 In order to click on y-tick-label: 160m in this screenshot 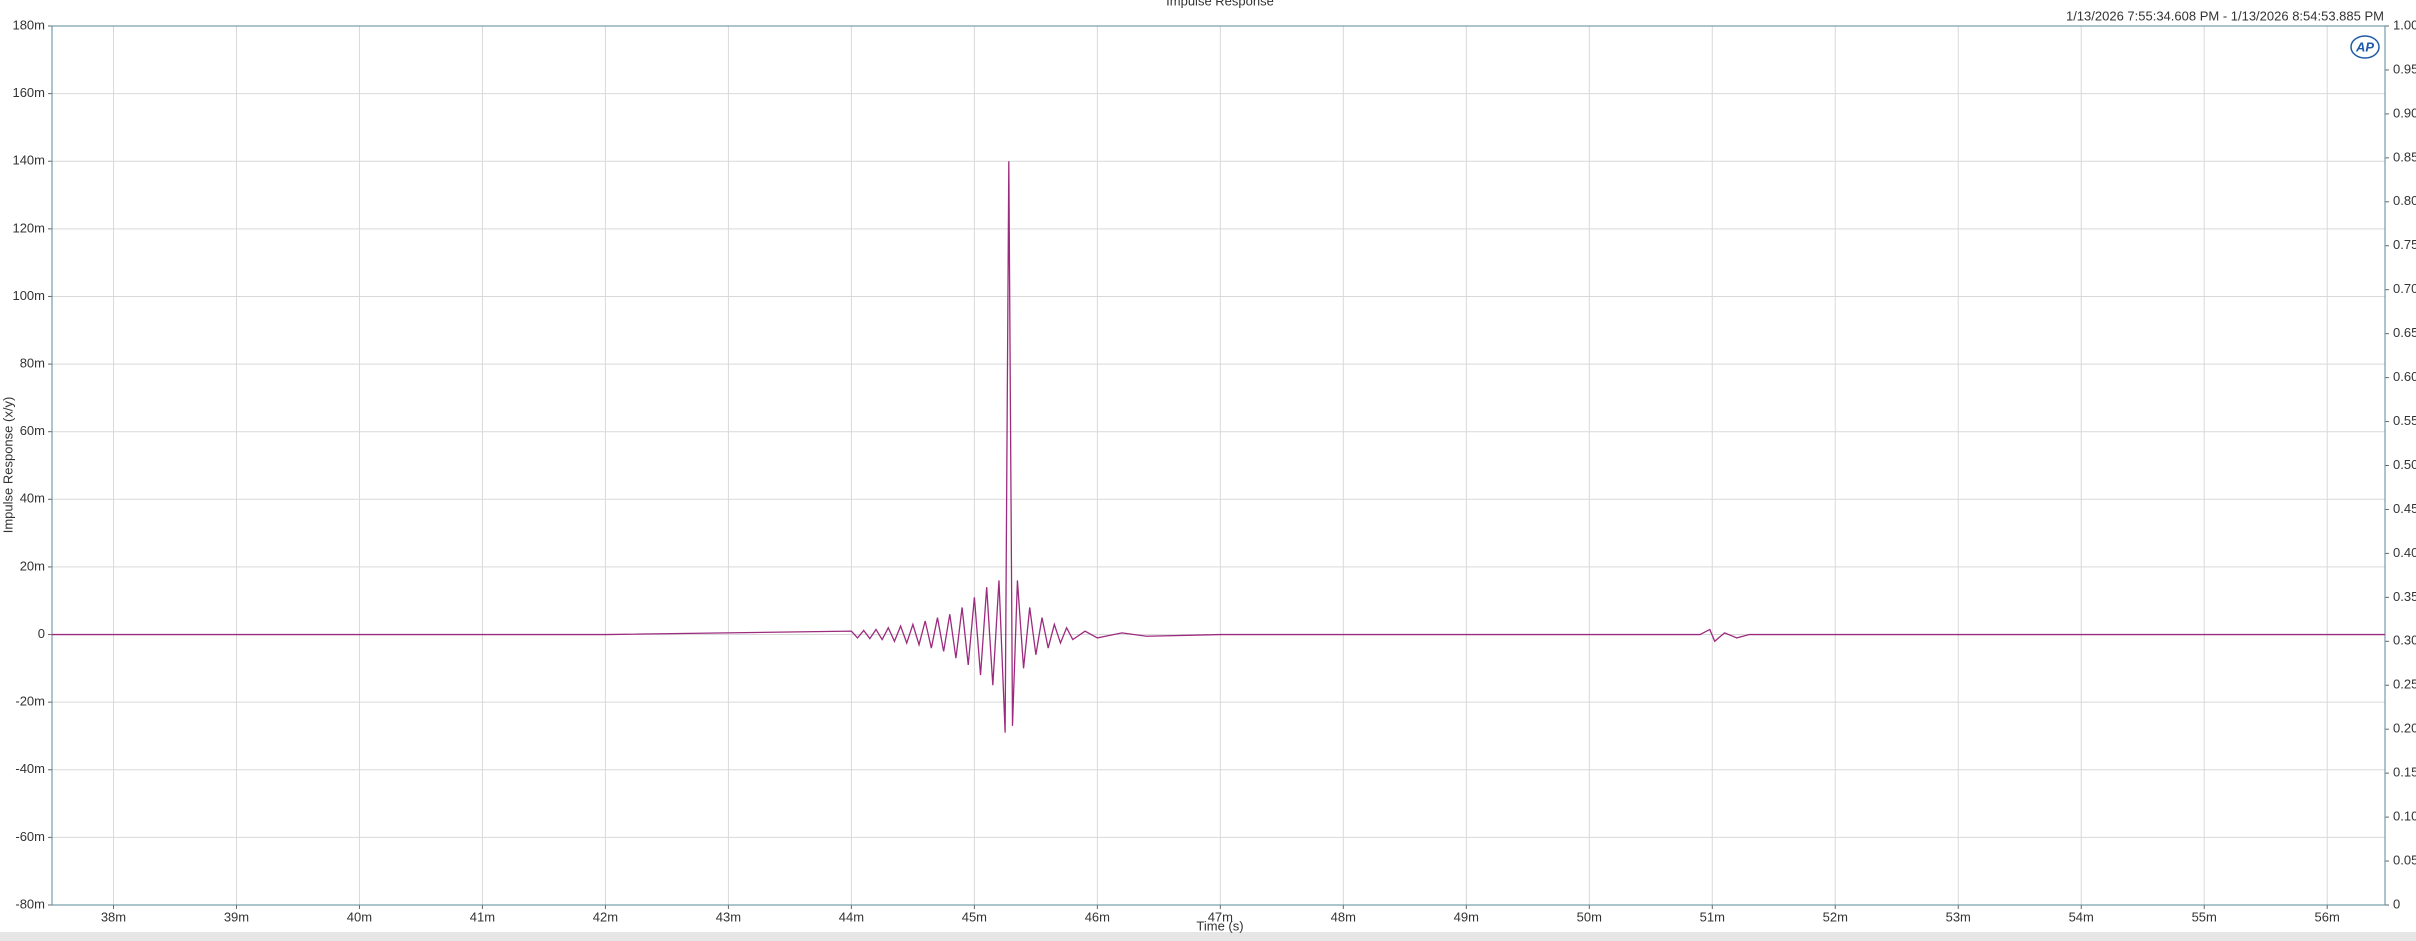, I will do `click(28, 92)`.